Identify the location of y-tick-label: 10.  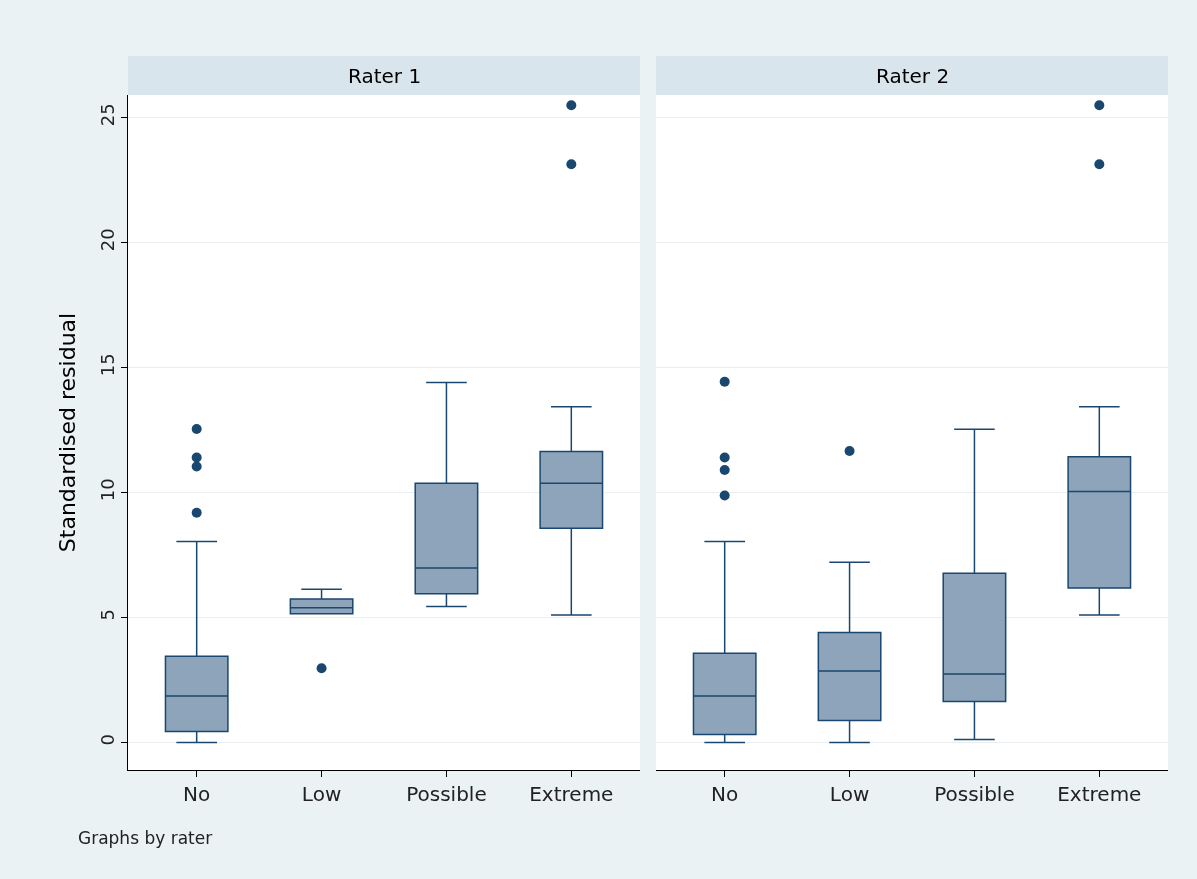
(107, 490).